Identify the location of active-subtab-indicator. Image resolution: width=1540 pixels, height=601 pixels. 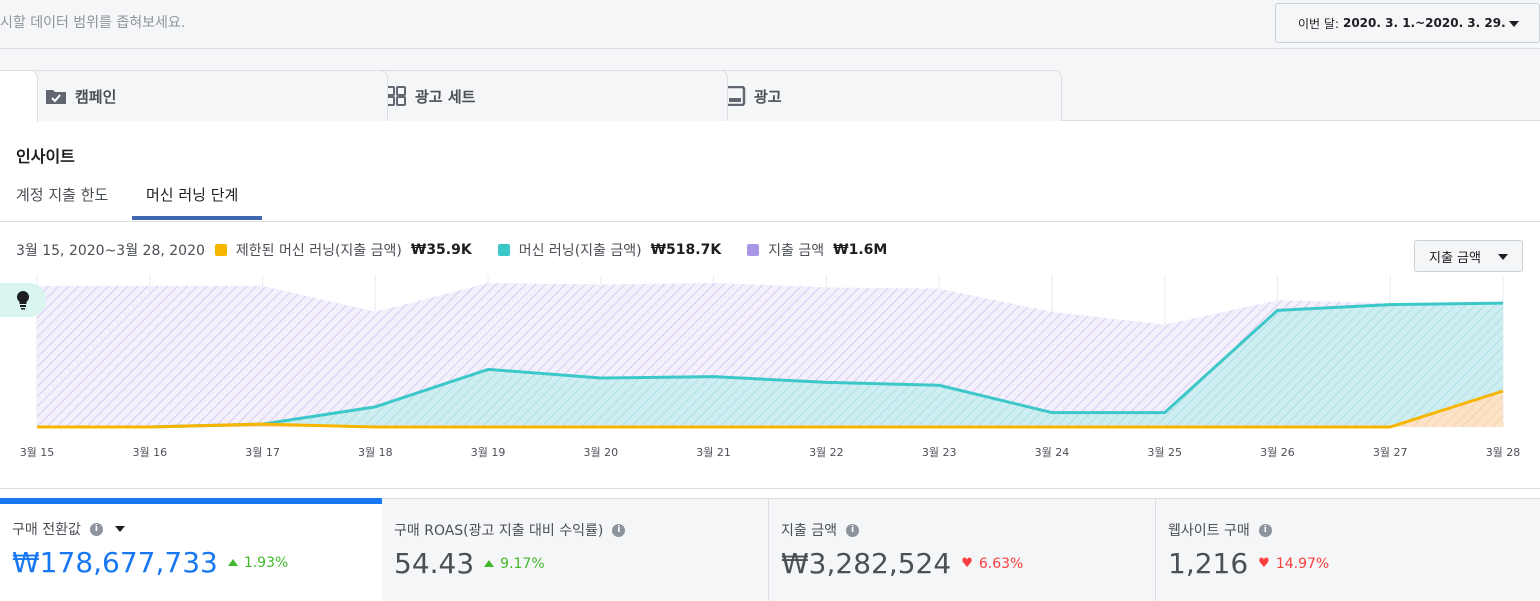
(197, 218).